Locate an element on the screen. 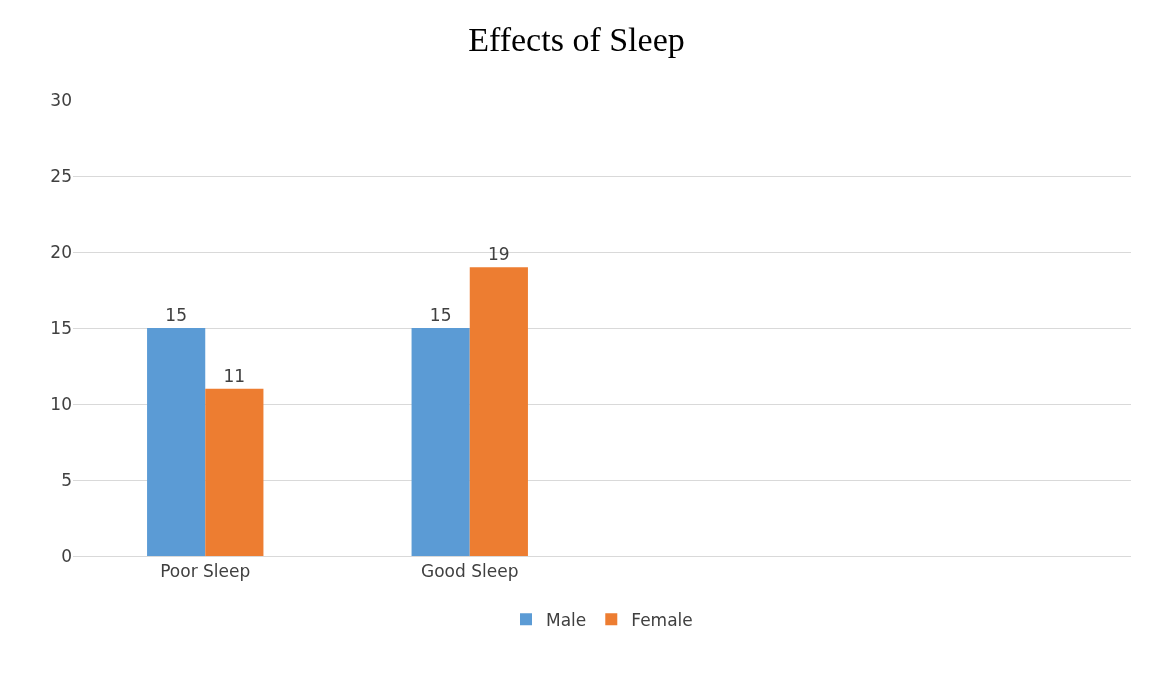 The image size is (1153, 674). y-tick-label: 30 is located at coordinates (61, 99).